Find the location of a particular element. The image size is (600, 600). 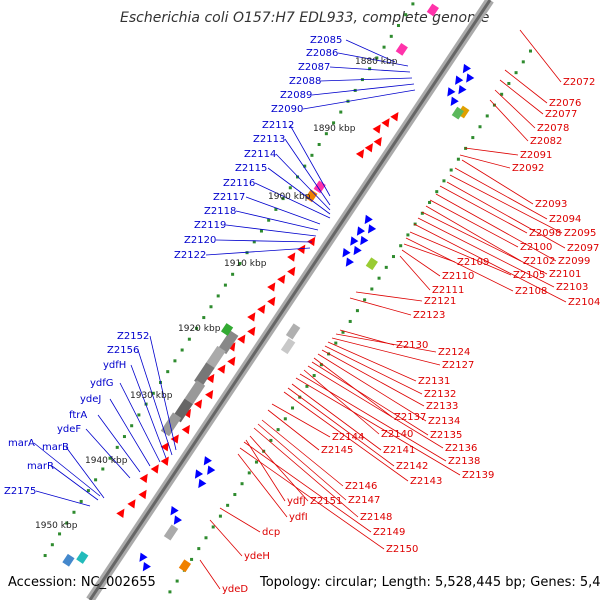

gene-label: dcp is located at coordinates (271, 532).